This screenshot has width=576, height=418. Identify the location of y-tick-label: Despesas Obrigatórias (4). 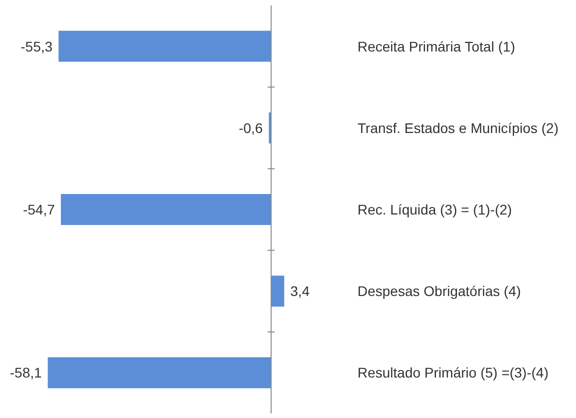
(439, 291).